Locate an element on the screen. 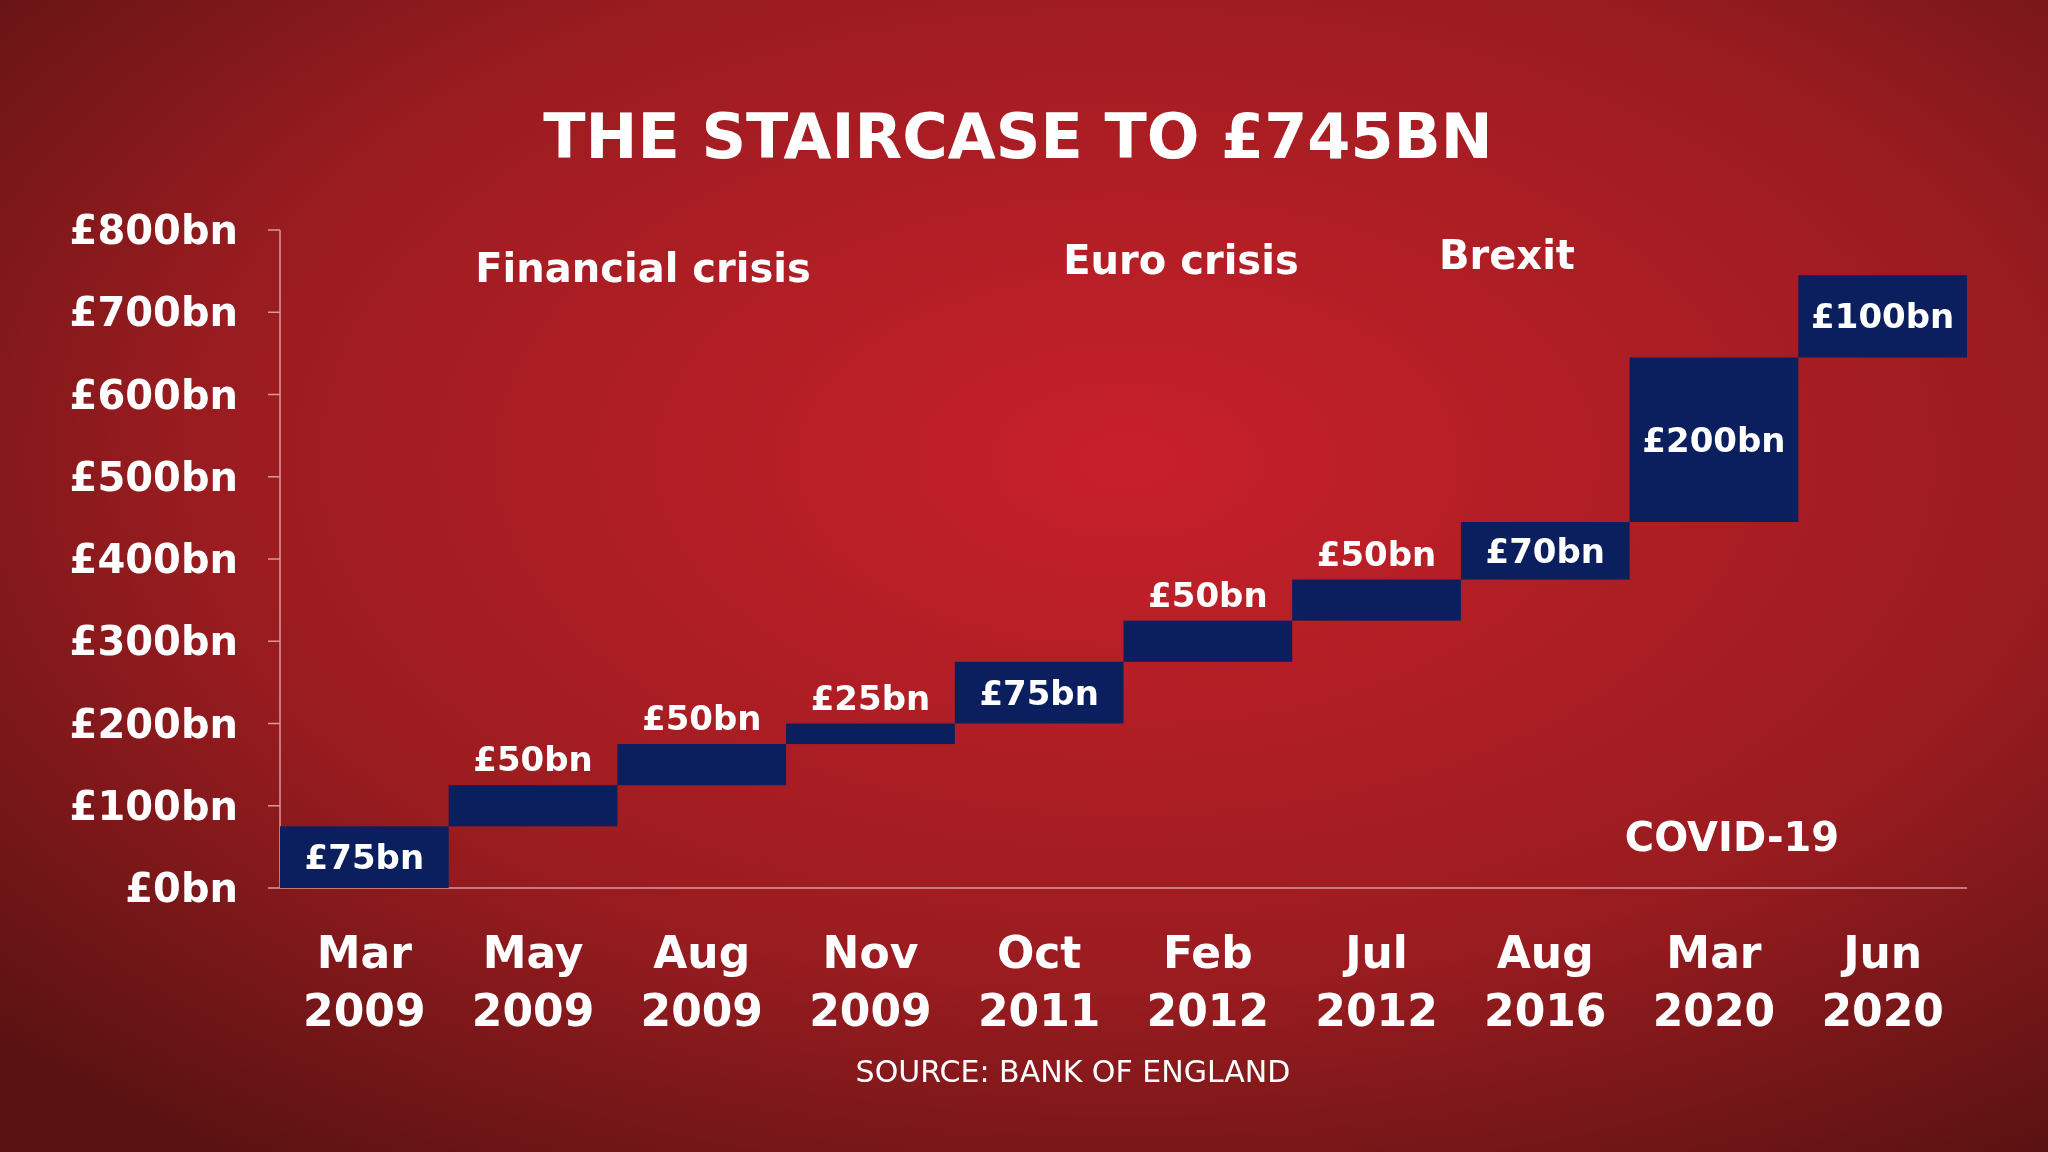 The image size is (2048, 1152). data-label: £200bn is located at coordinates (1714, 439).